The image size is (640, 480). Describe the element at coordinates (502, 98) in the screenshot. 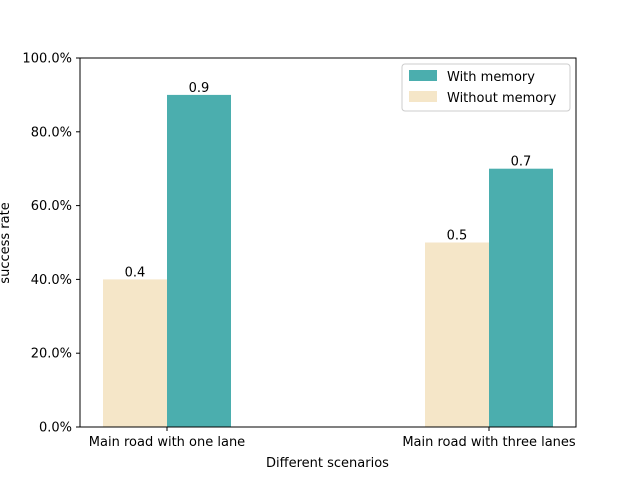

I see `legend-label-without-memory: Without memory` at that location.